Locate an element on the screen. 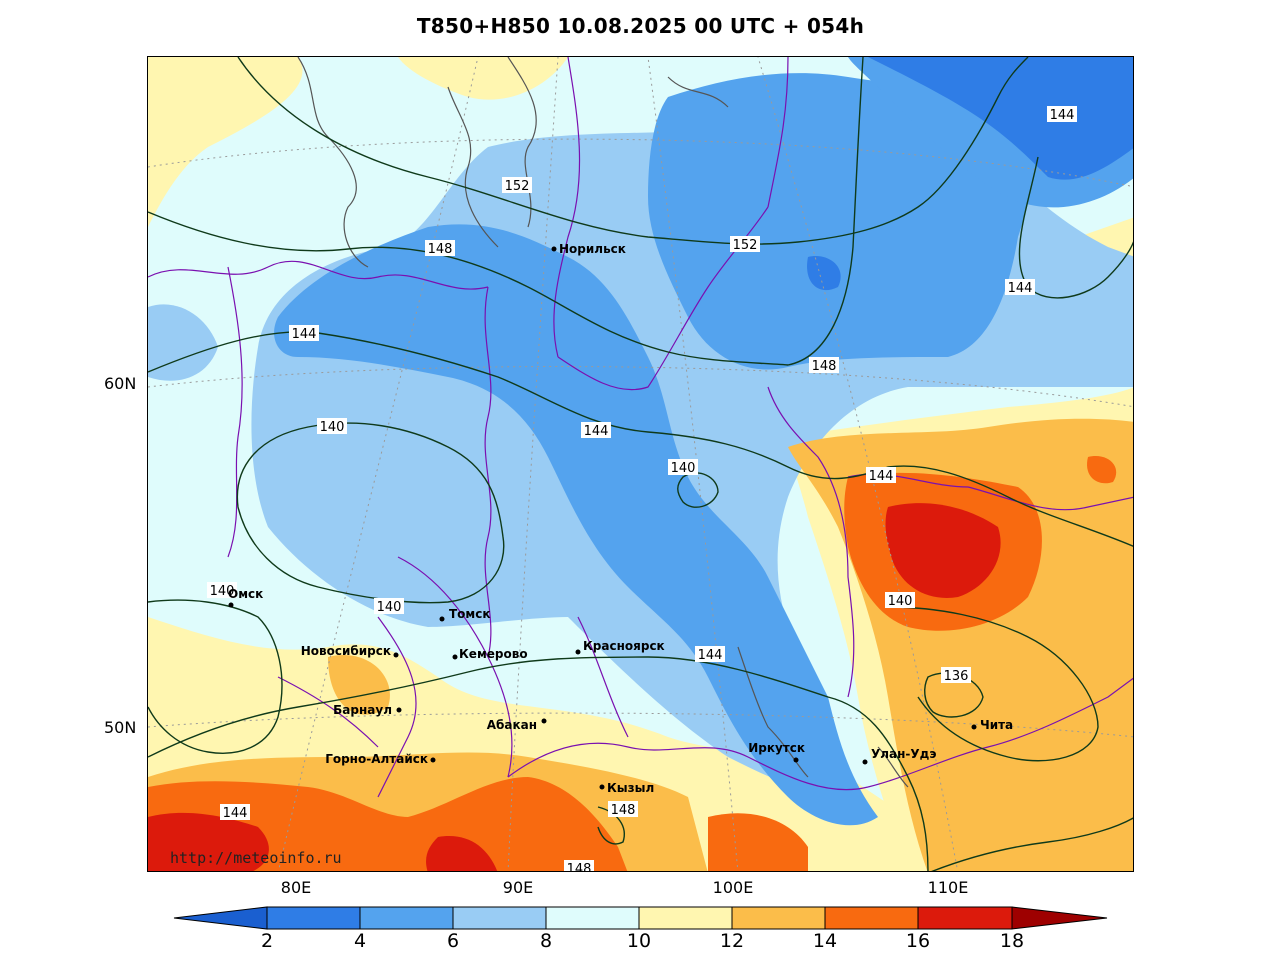  svg-text: Кемерово is located at coordinates (493, 654).